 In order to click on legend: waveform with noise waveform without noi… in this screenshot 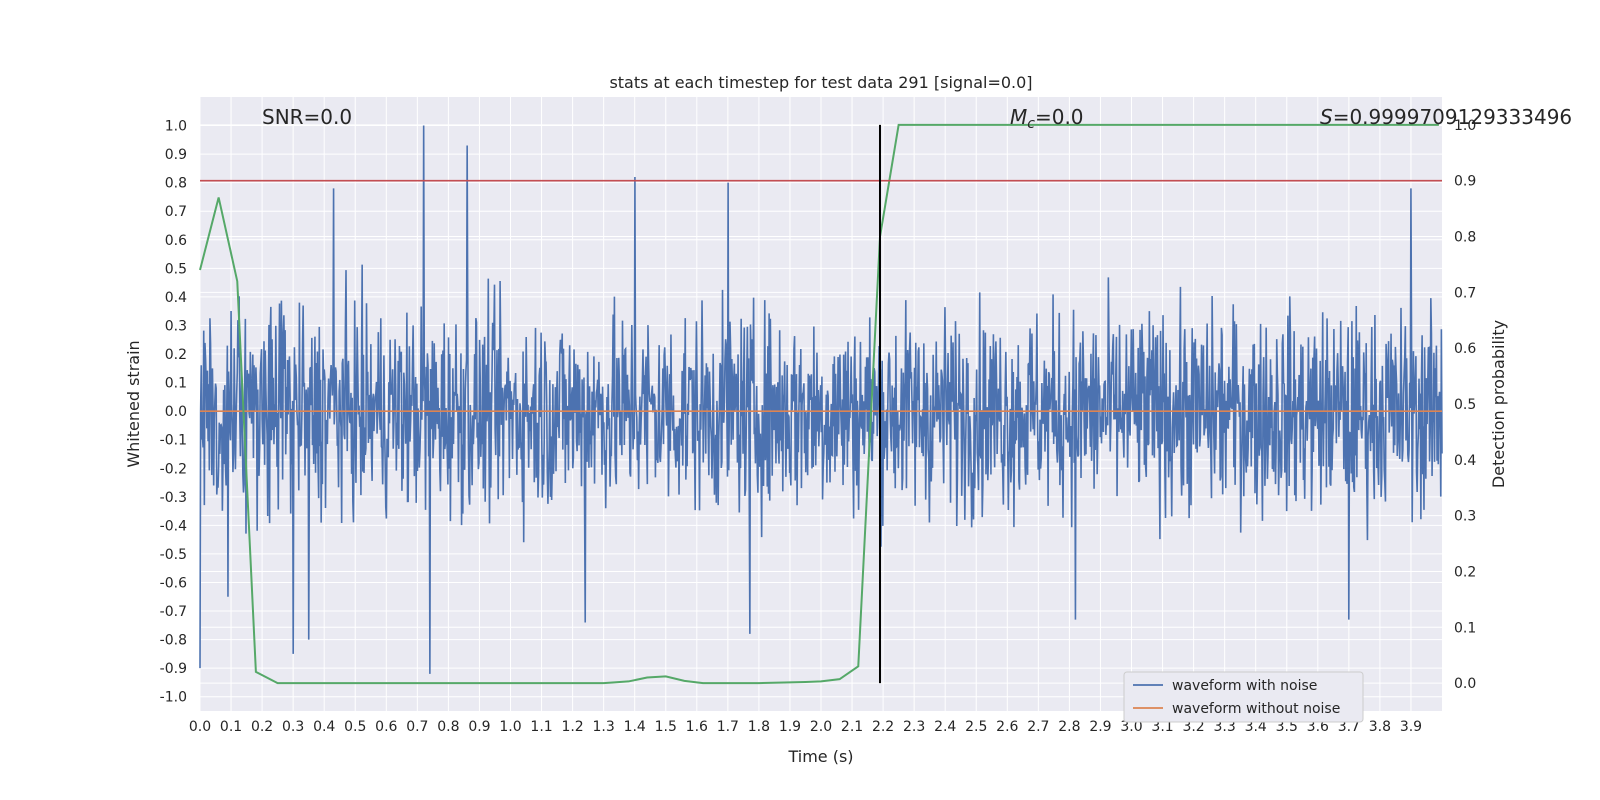, I will do `click(1243, 697)`.